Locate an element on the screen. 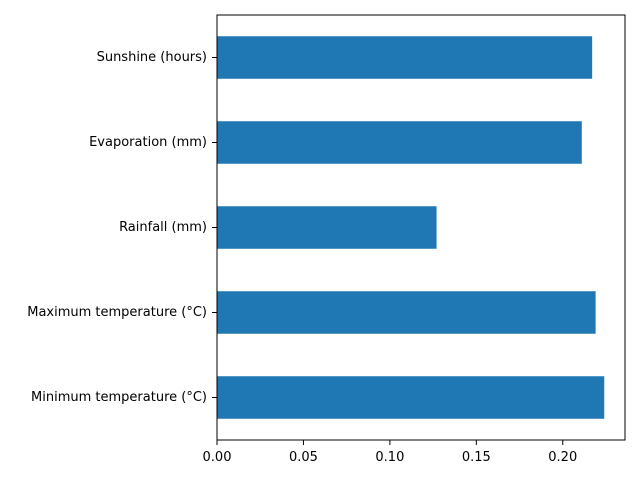  x-tick-label-3: 0.15 is located at coordinates (476, 457).